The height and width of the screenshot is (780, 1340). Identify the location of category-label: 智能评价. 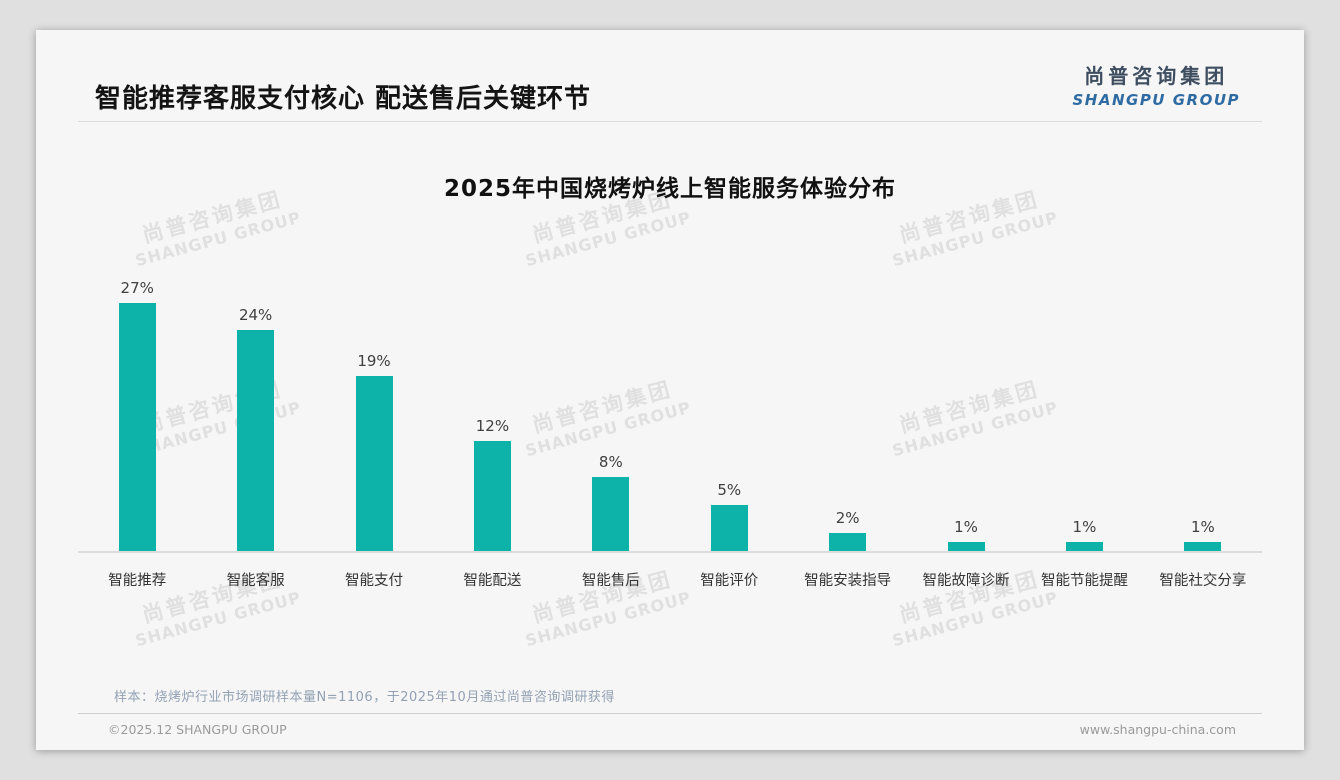
(729, 581).